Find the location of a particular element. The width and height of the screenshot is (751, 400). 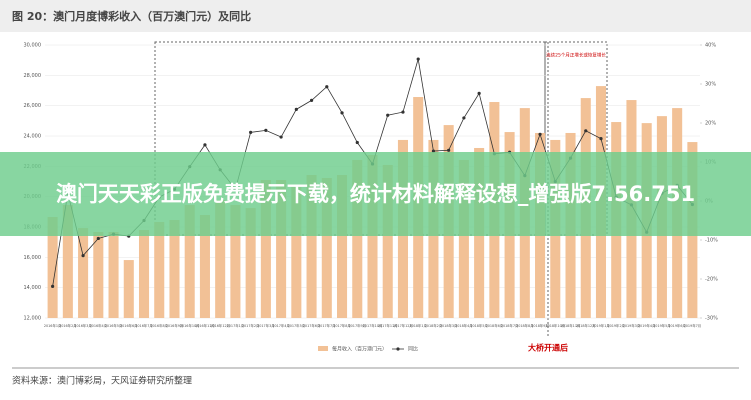

x-tick-label: 2016年5月 is located at coordinates (114, 325).